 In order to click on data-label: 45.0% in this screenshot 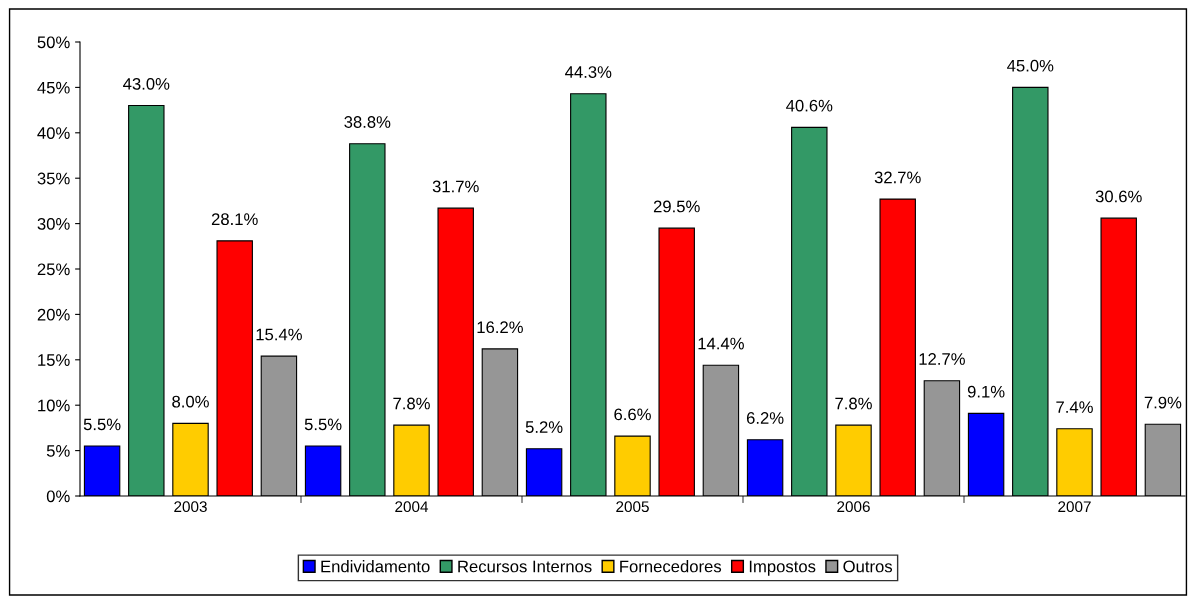, I will do `click(1030, 65)`.